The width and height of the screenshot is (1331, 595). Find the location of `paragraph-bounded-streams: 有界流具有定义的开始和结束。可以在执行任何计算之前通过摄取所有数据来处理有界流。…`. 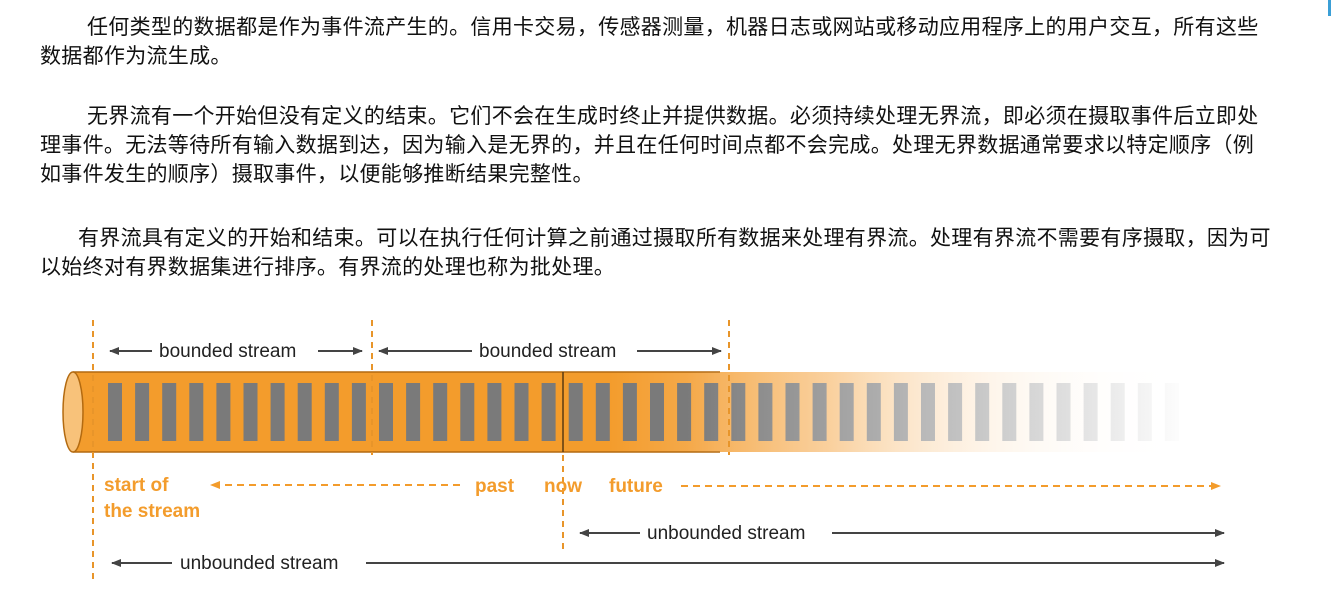

paragraph-bounded-streams: 有界流具有定义的开始和结束。可以在执行任何计算之前通过摄取所有数据来处理有界流。… is located at coordinates (655, 252).